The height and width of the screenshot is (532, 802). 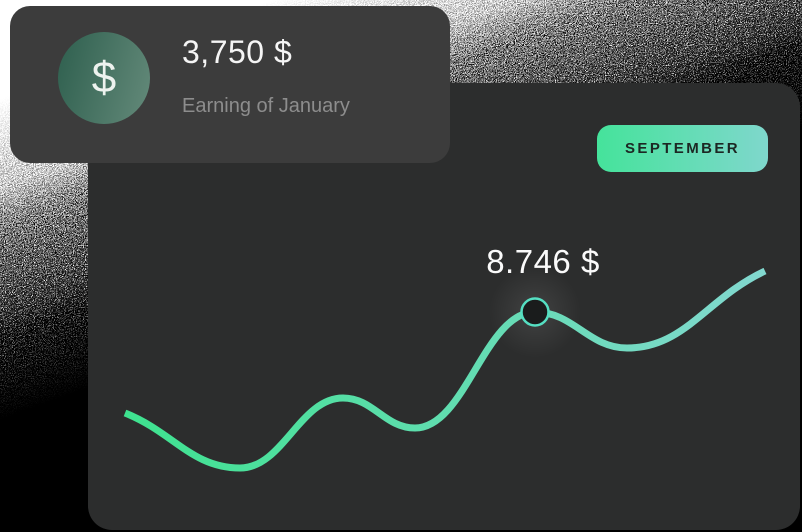 I want to click on highlight-point-label: 8.746 $, so click(x=543, y=261).